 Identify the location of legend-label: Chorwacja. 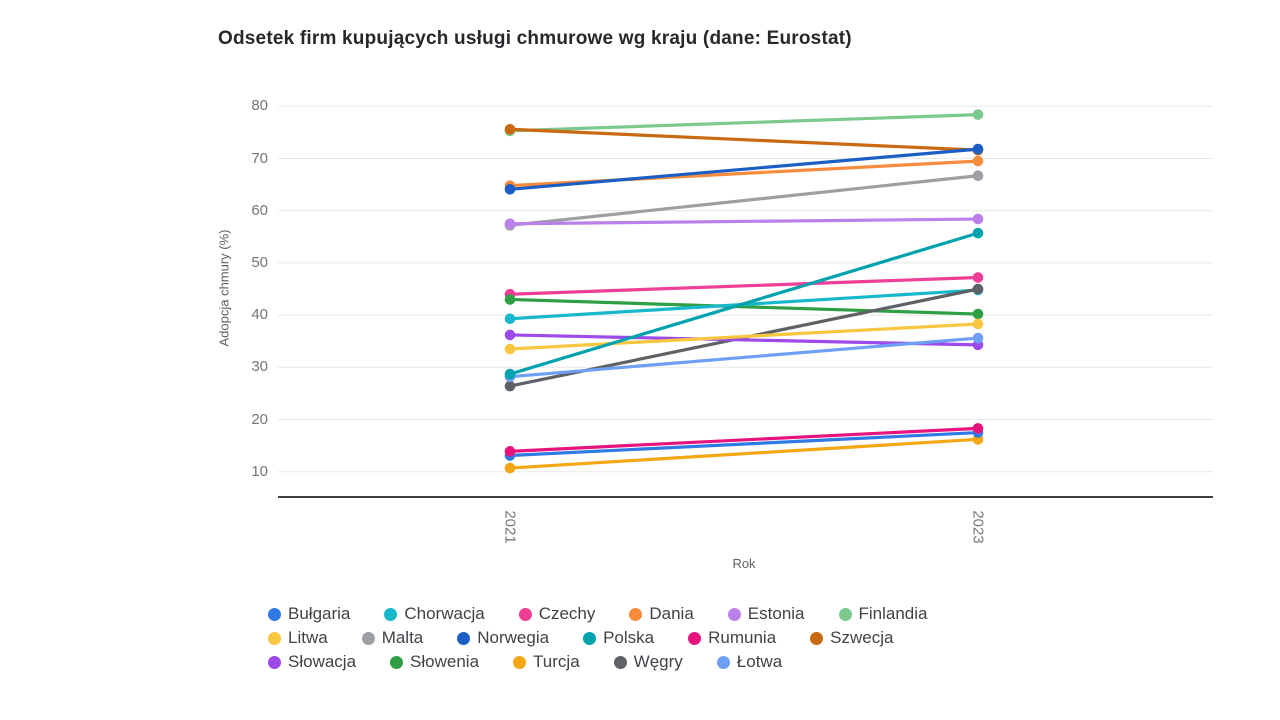
(444, 613).